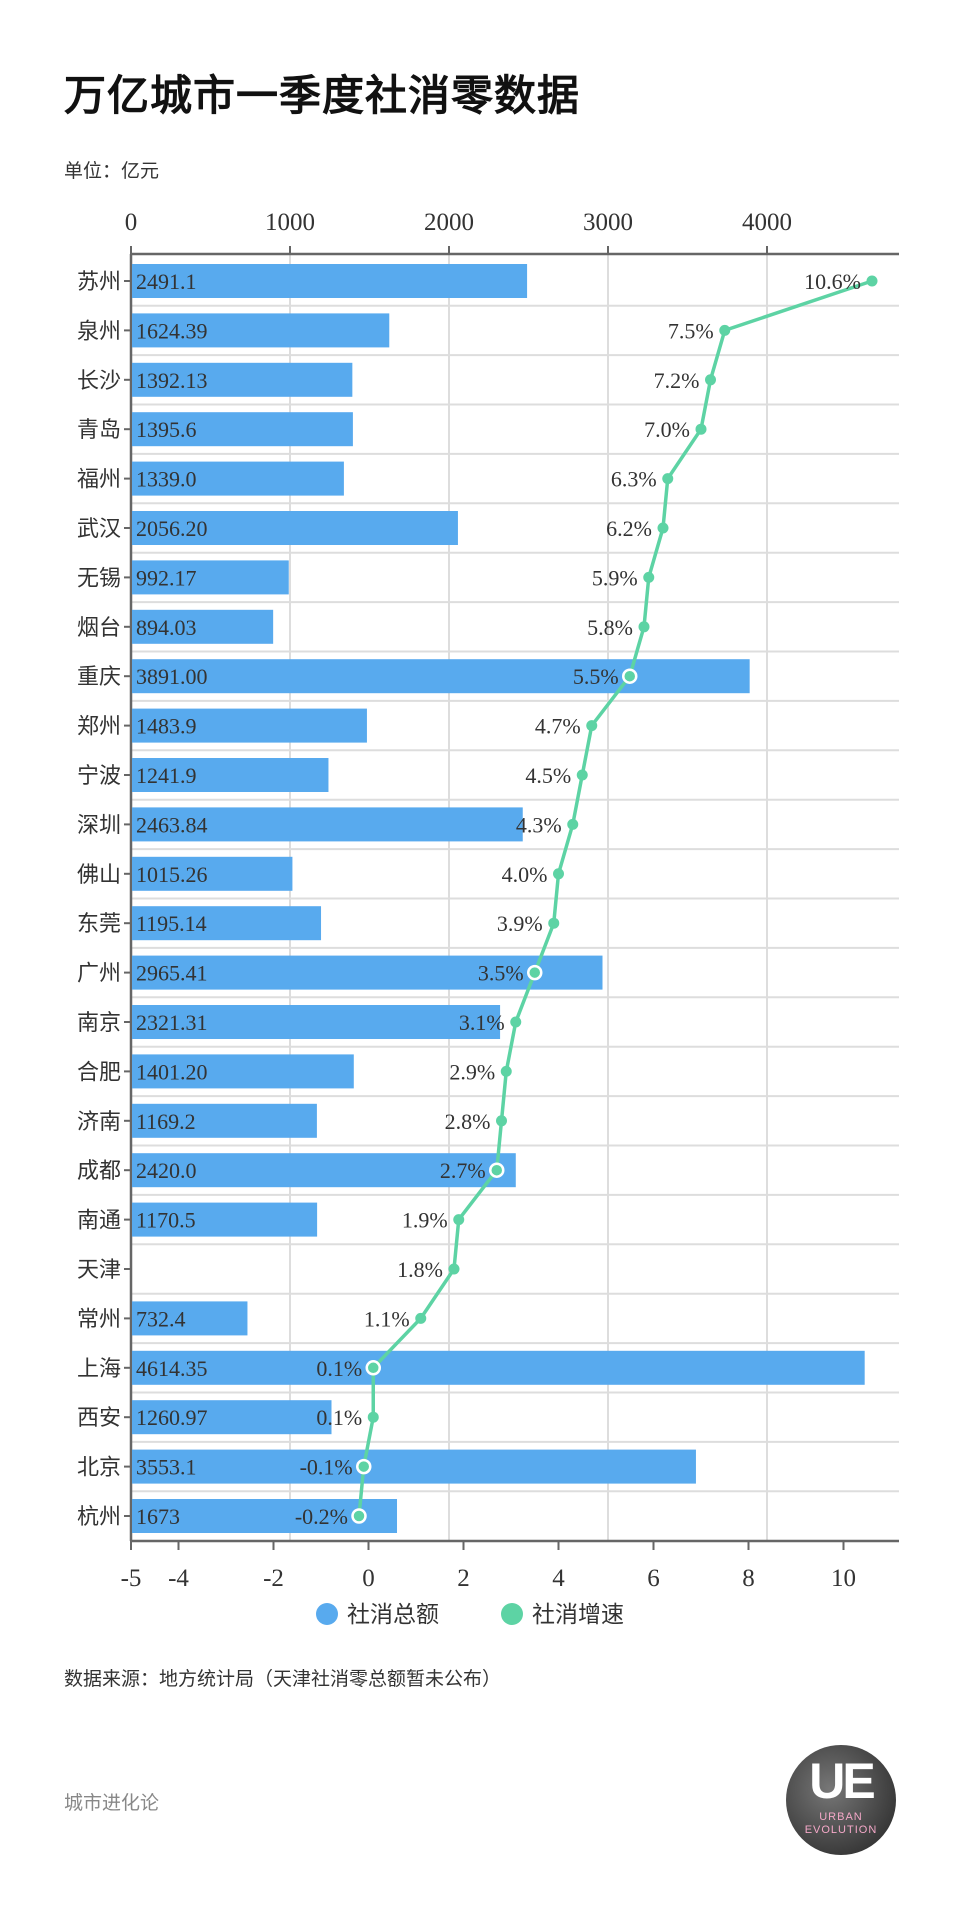  Describe the element at coordinates (99, 1369) in the screenshot. I see `category-label: 上海` at that location.